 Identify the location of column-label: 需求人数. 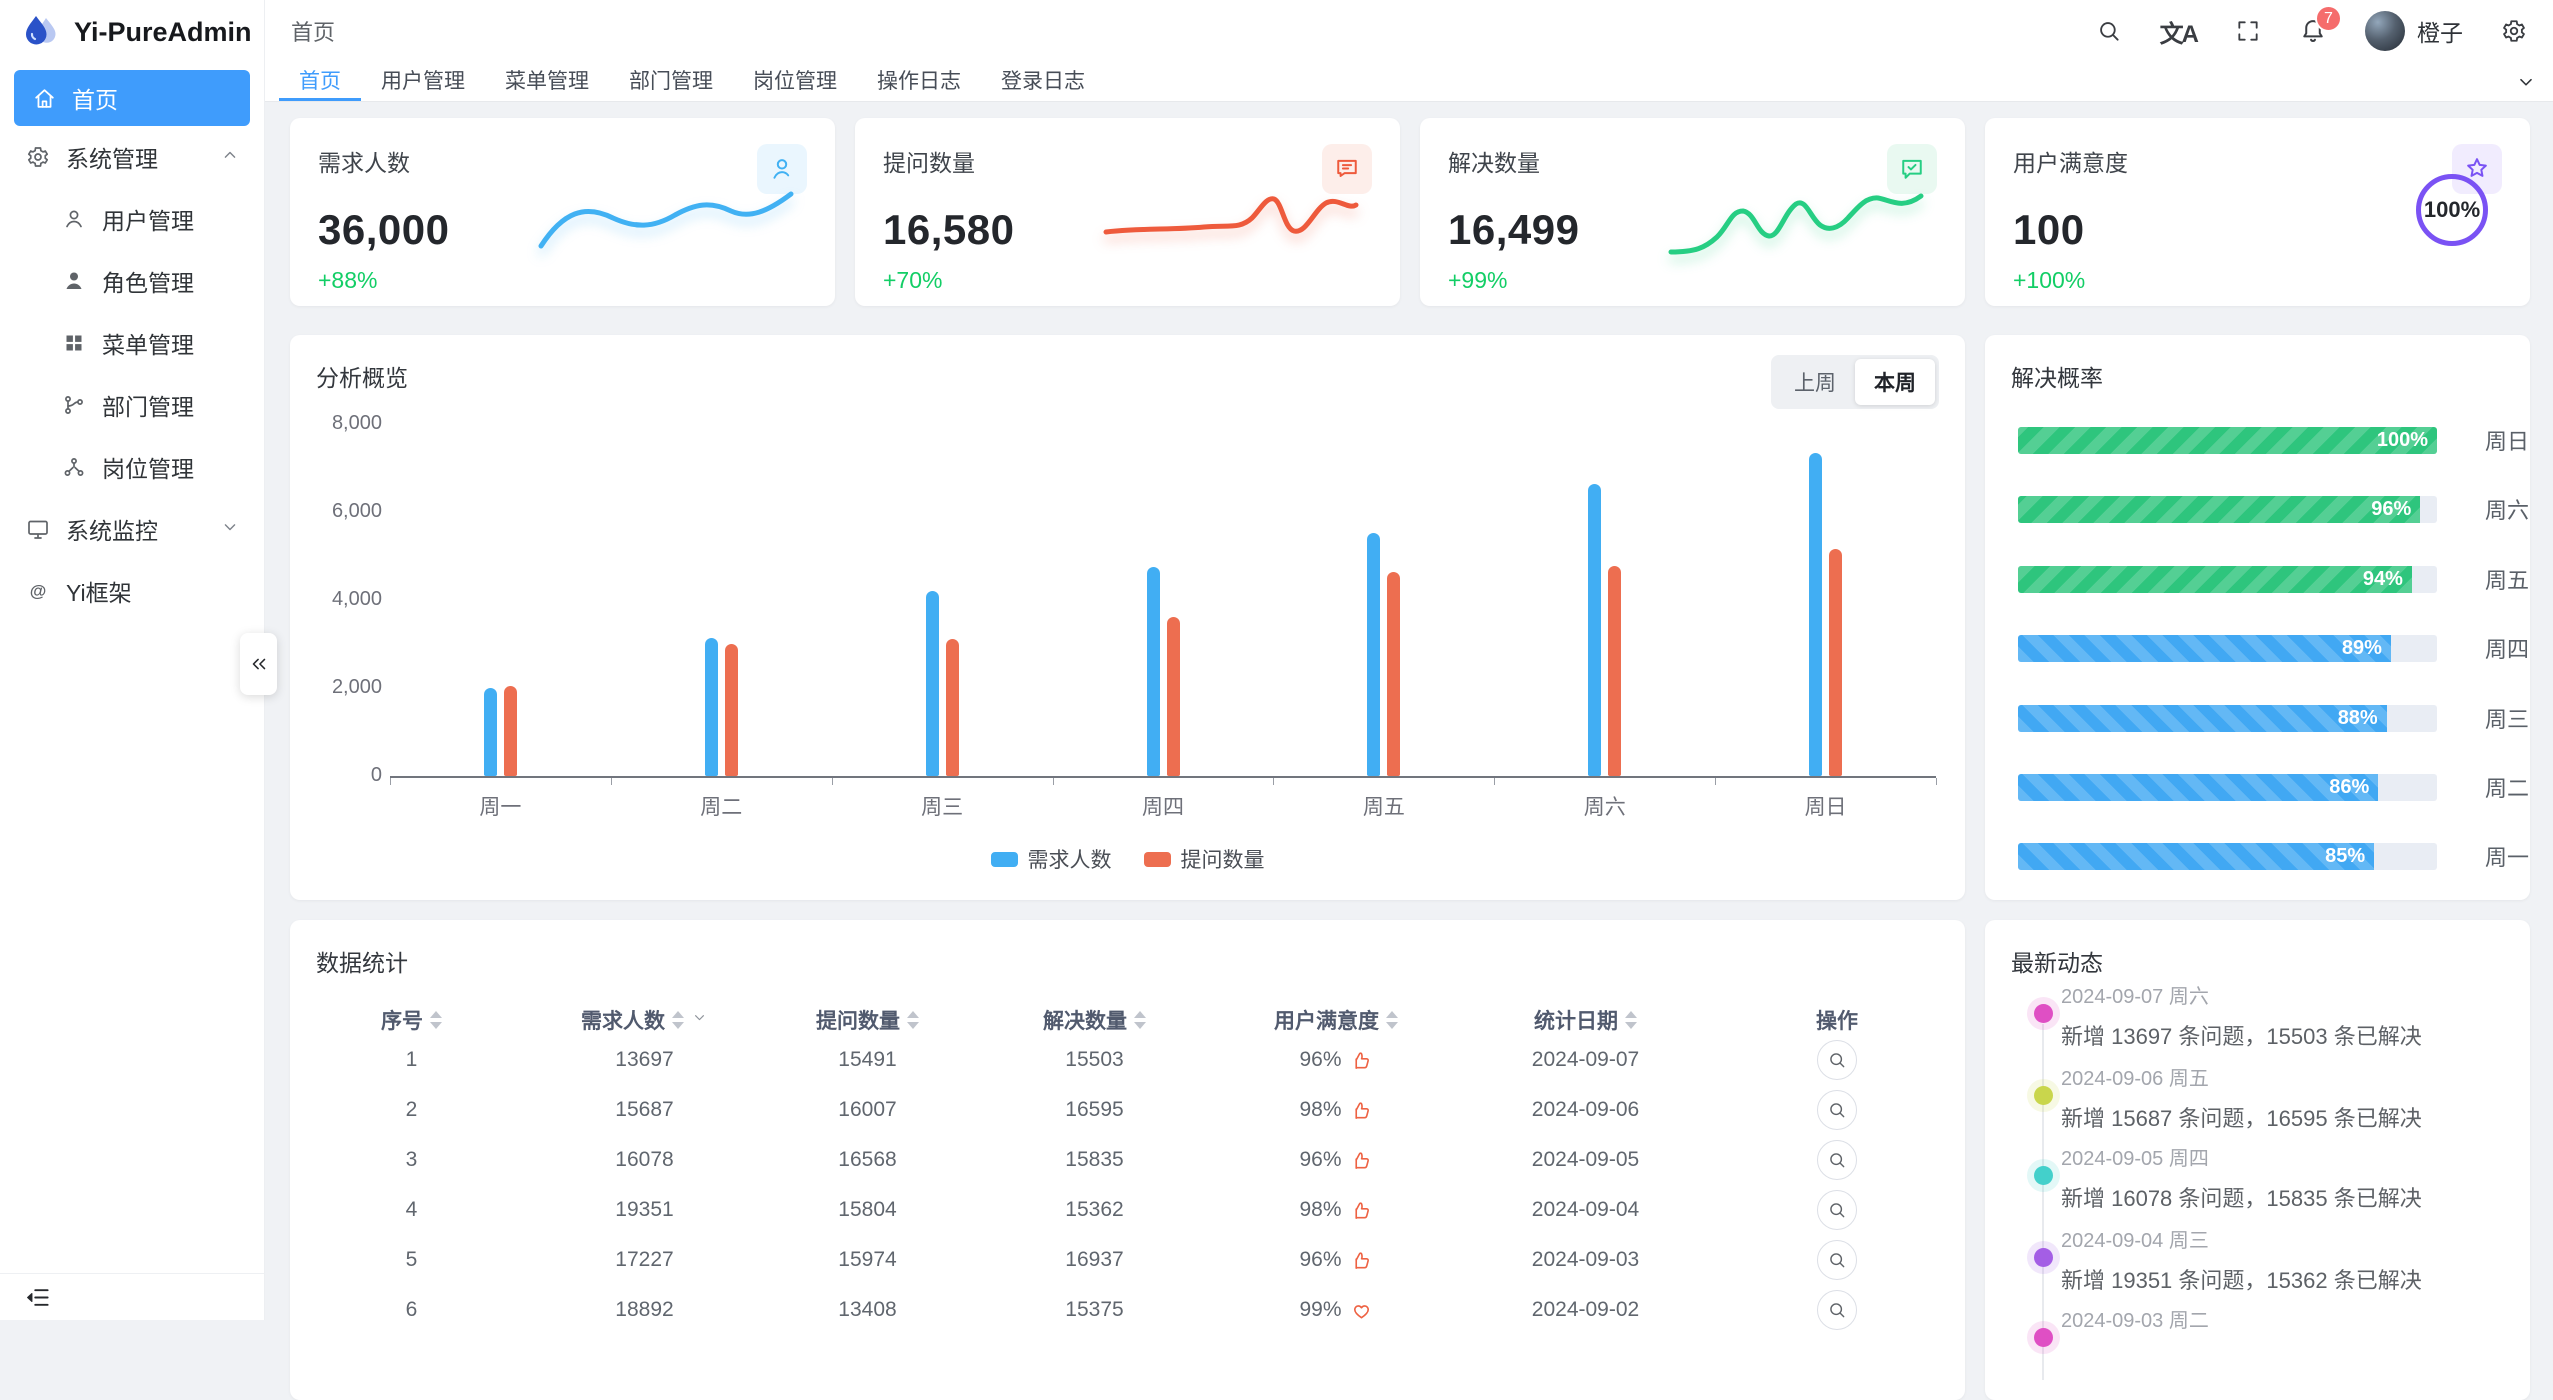
(623, 1021).